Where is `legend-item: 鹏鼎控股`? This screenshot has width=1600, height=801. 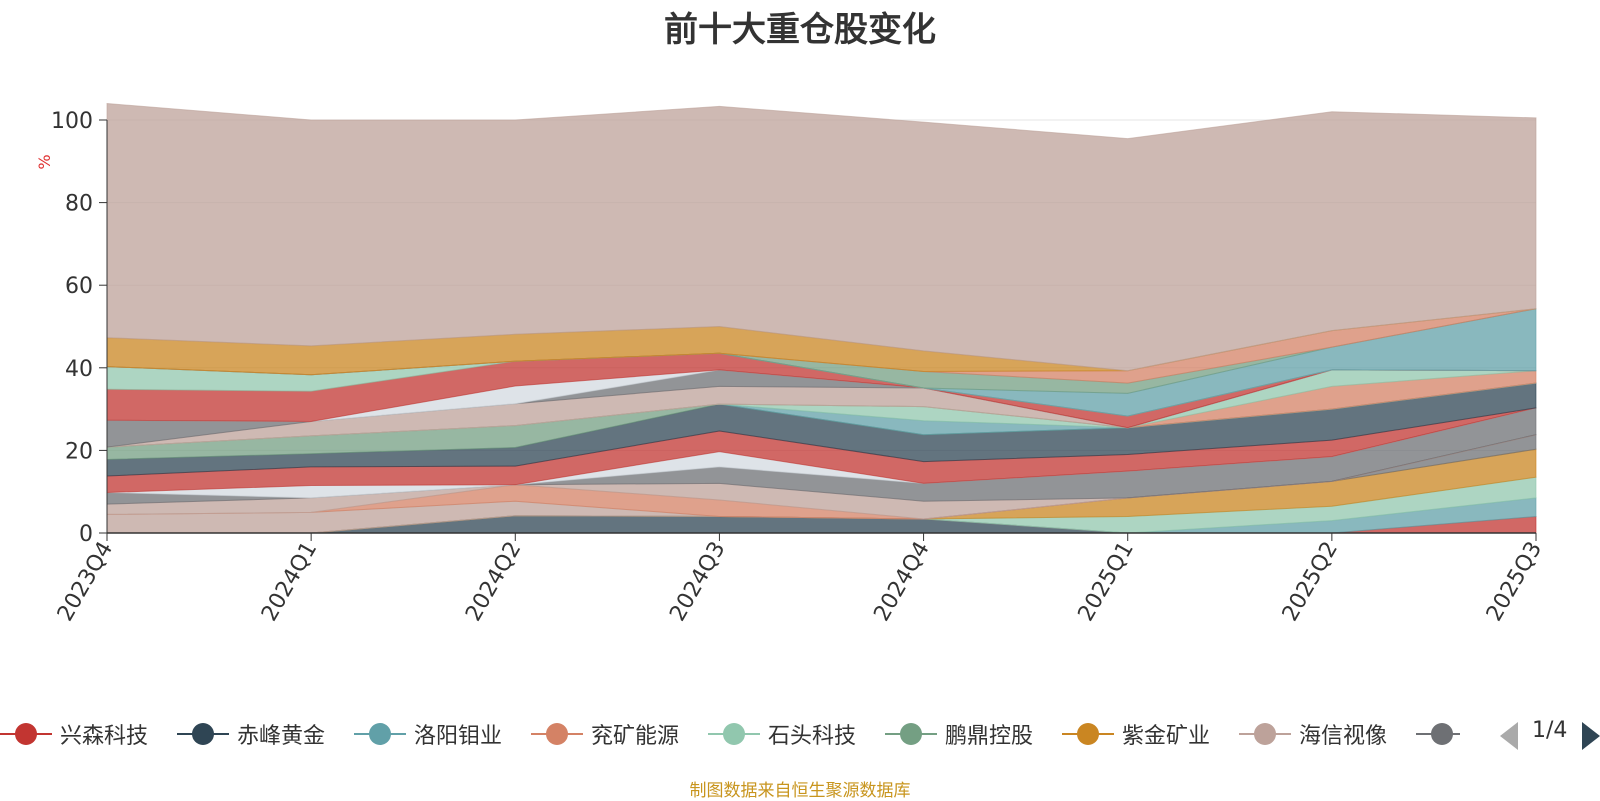
legend-item: 鹏鼎控股 is located at coordinates (959, 734).